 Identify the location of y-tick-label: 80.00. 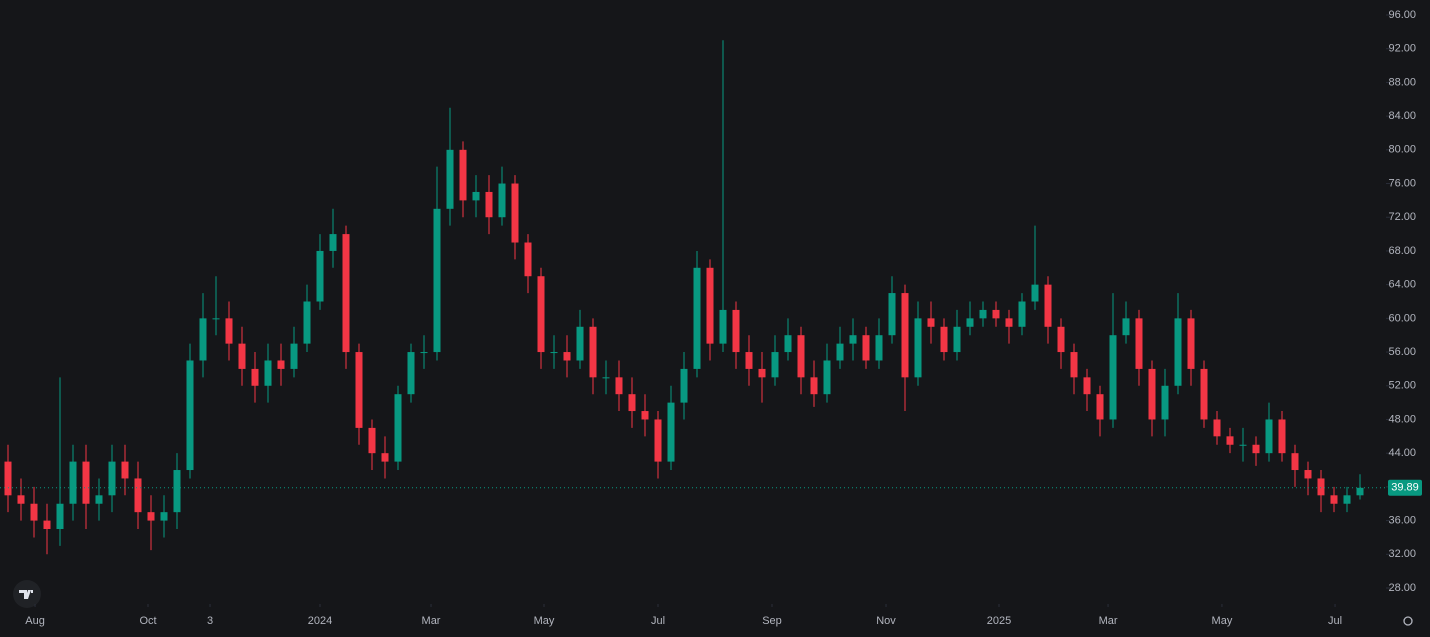
(1402, 150).